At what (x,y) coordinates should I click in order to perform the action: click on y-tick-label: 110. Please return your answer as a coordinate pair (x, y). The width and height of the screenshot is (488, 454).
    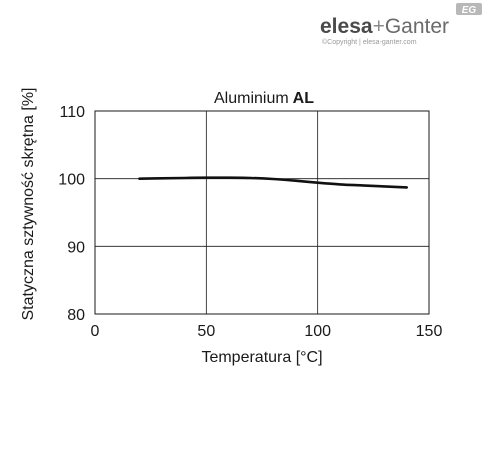
    Looking at the image, I should click on (72, 112).